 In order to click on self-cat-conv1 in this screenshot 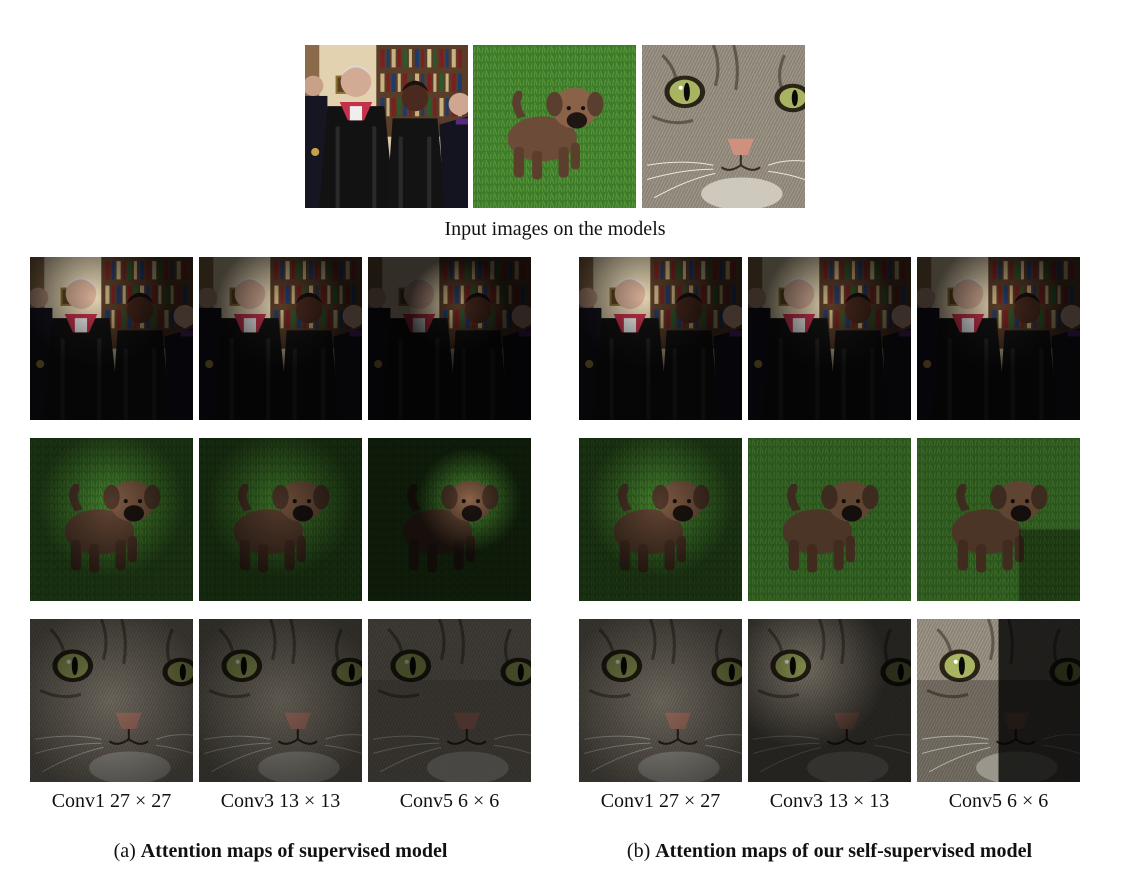, I will do `click(660, 700)`.